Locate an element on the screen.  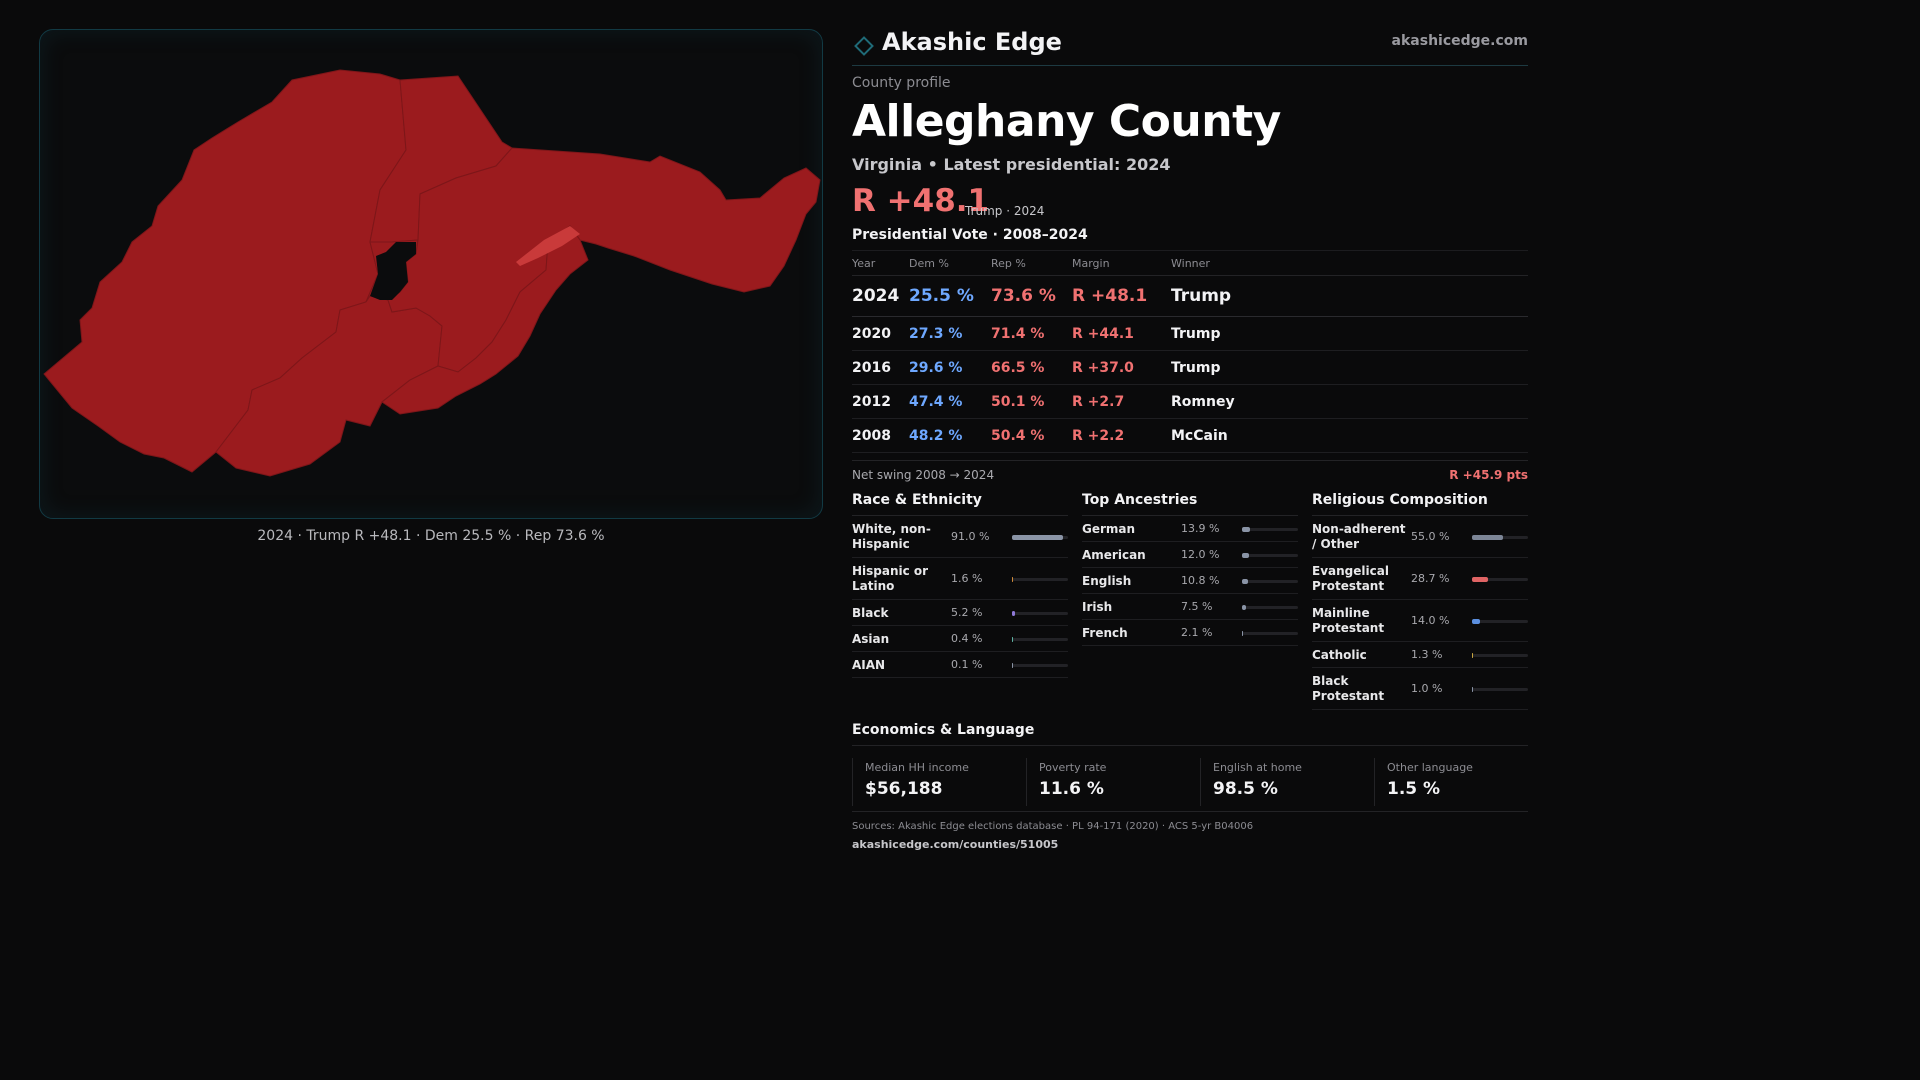
list-item: American 12.0 % is located at coordinates (1190, 555).